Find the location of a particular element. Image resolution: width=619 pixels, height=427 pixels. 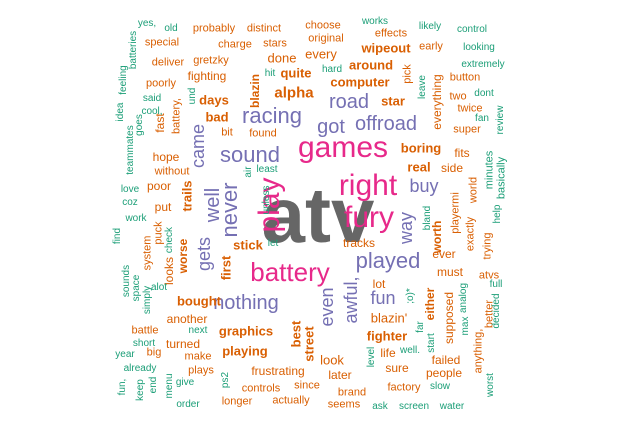

word-cloud-term: help is located at coordinates (497, 214).